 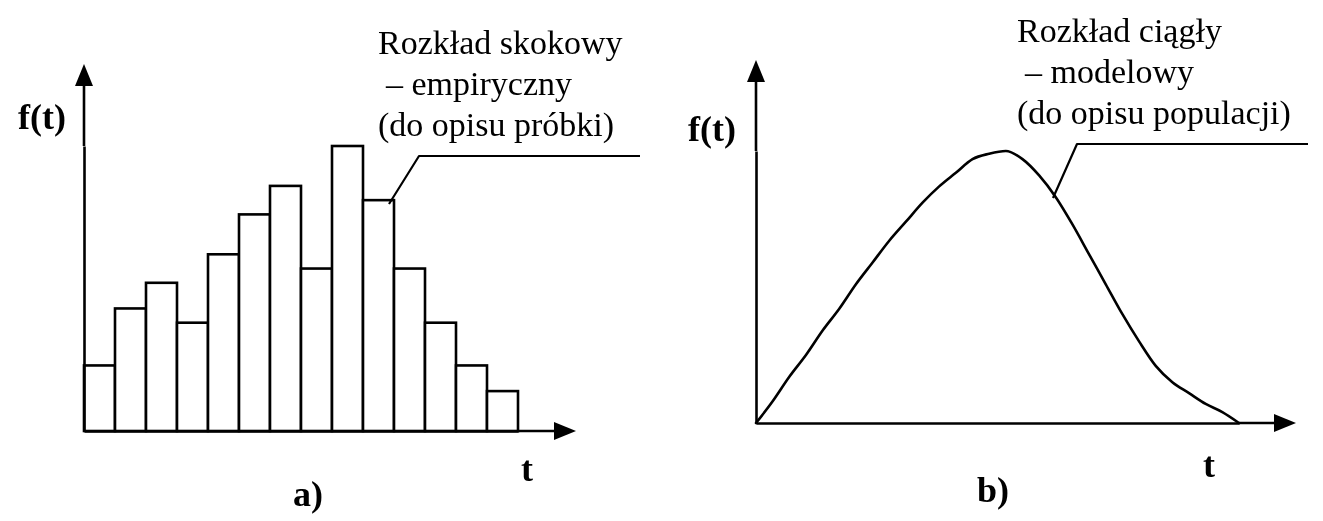 What do you see at coordinates (500, 84) in the screenshot?
I see `text: Rozkład skokowy – empiryczny (do opisu próbki)` at bounding box center [500, 84].